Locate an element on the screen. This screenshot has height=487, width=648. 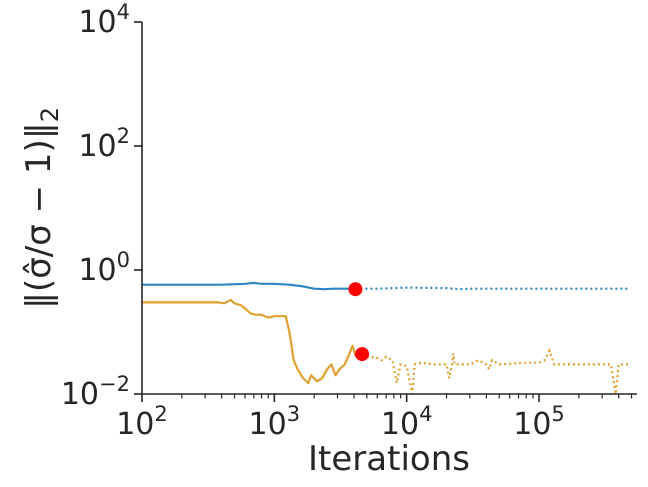
y-tick-label-3: 10⁴ is located at coordinates (104, 20).